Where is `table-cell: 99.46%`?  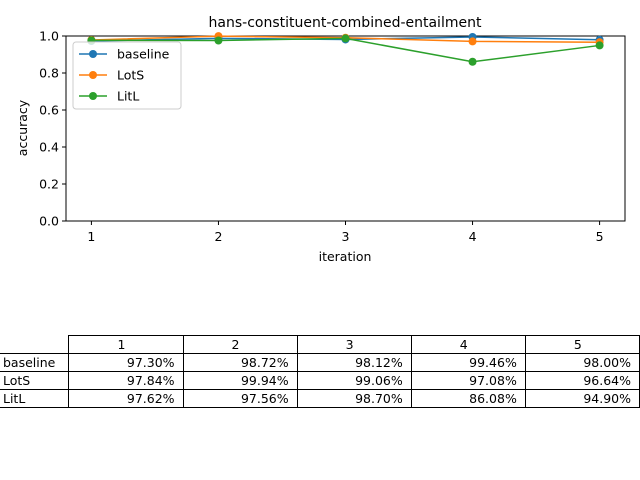
table-cell: 99.46% is located at coordinates (468, 362).